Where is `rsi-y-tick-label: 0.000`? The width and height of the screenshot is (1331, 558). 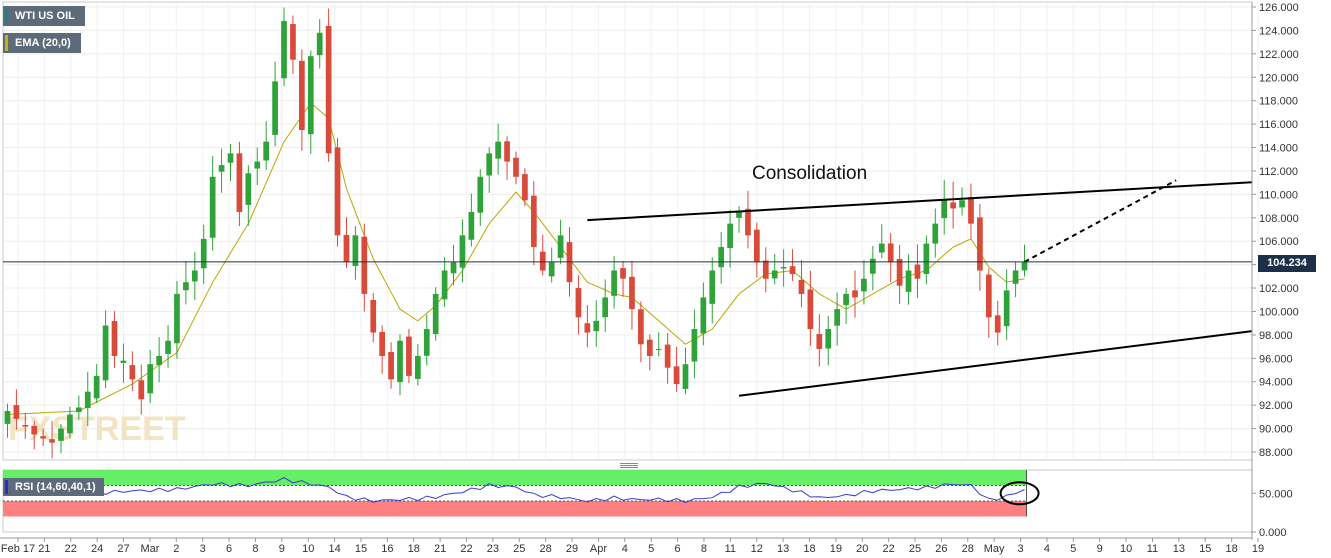 rsi-y-tick-label: 0.000 is located at coordinates (1273, 533).